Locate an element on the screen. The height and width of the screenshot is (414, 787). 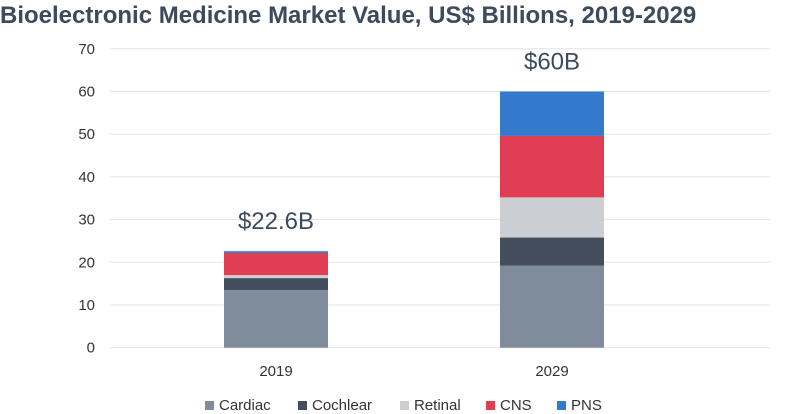
legend-label-cardiac: Cardiac is located at coordinates (245, 405).